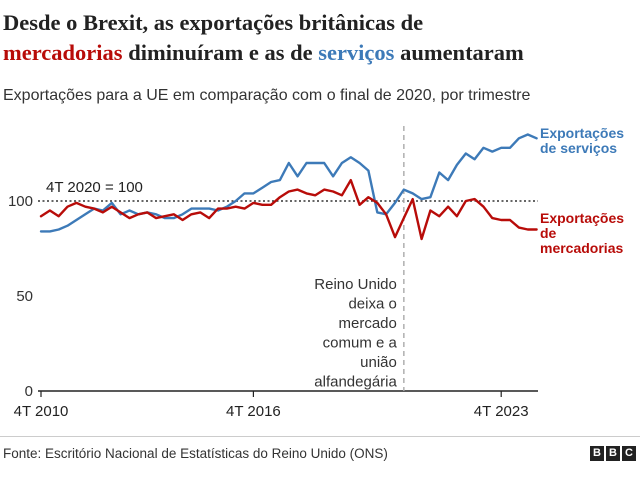 The height and width of the screenshot is (482, 640). I want to click on x-tick-label: 4T 2010, so click(41, 411).